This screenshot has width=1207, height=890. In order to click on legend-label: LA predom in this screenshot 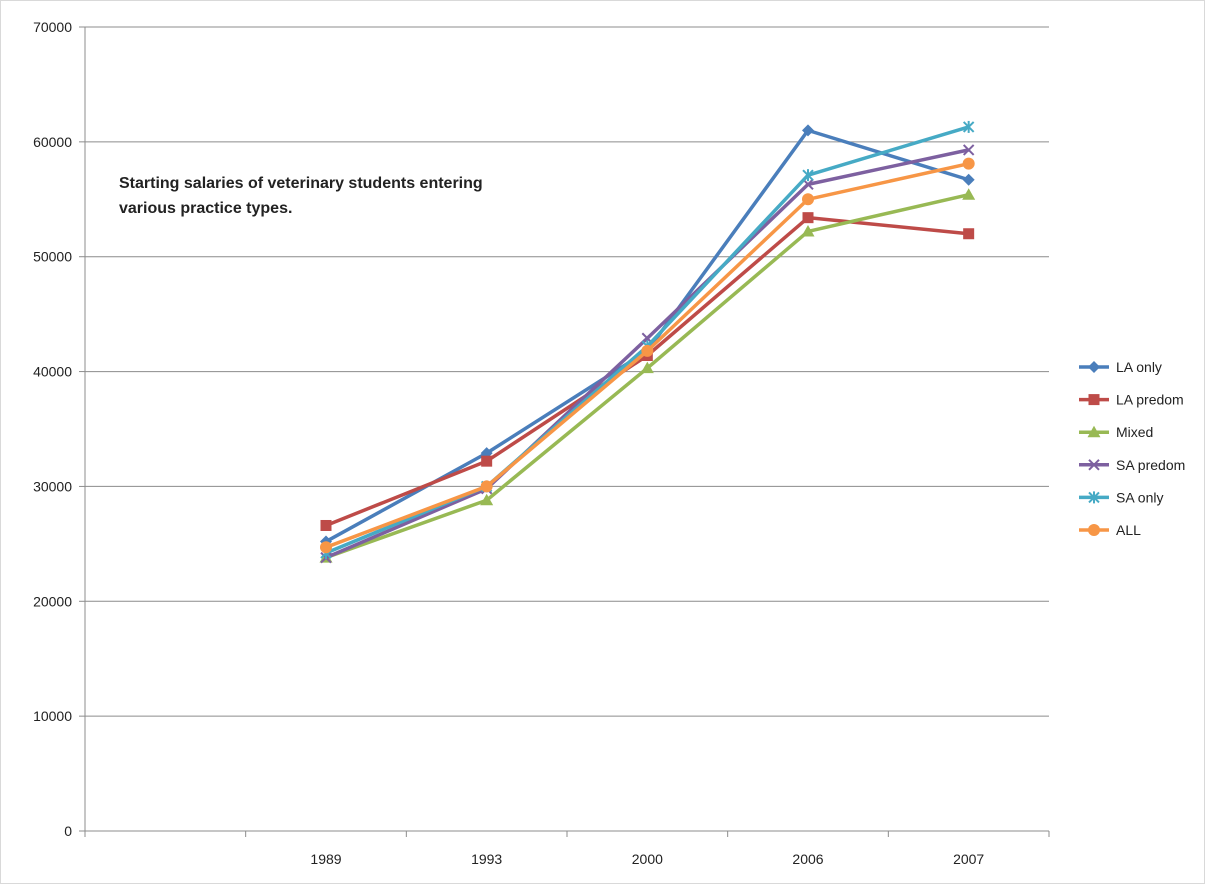, I will do `click(1150, 400)`.